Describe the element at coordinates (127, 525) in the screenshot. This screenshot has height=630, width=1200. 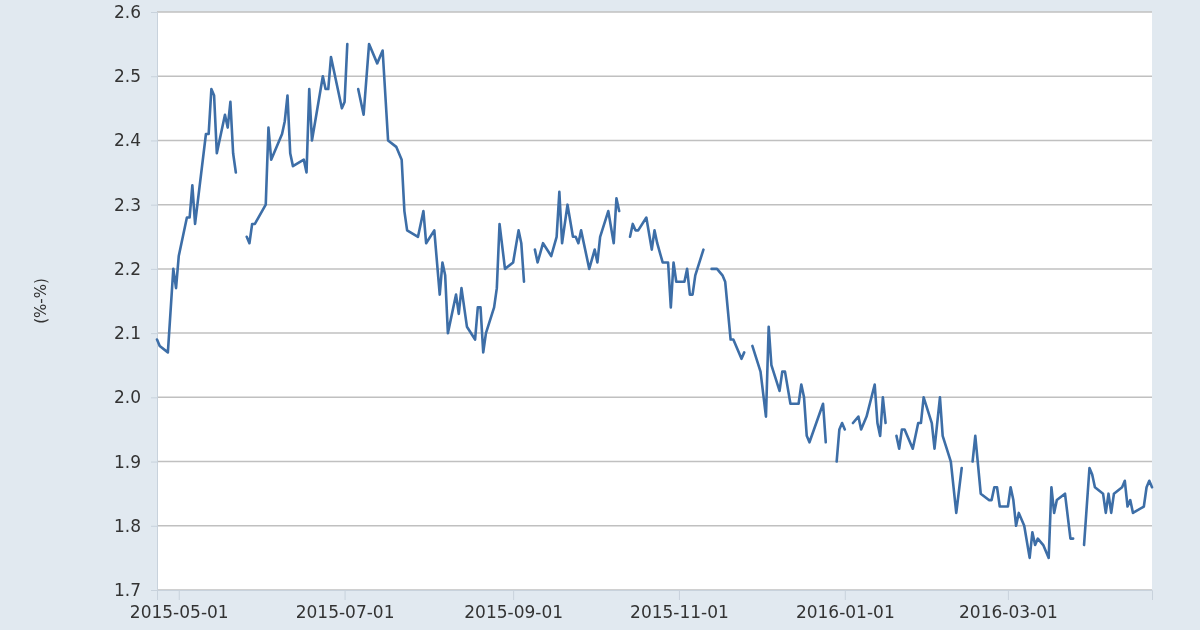
I see `y-tick-label: 1.8` at that location.